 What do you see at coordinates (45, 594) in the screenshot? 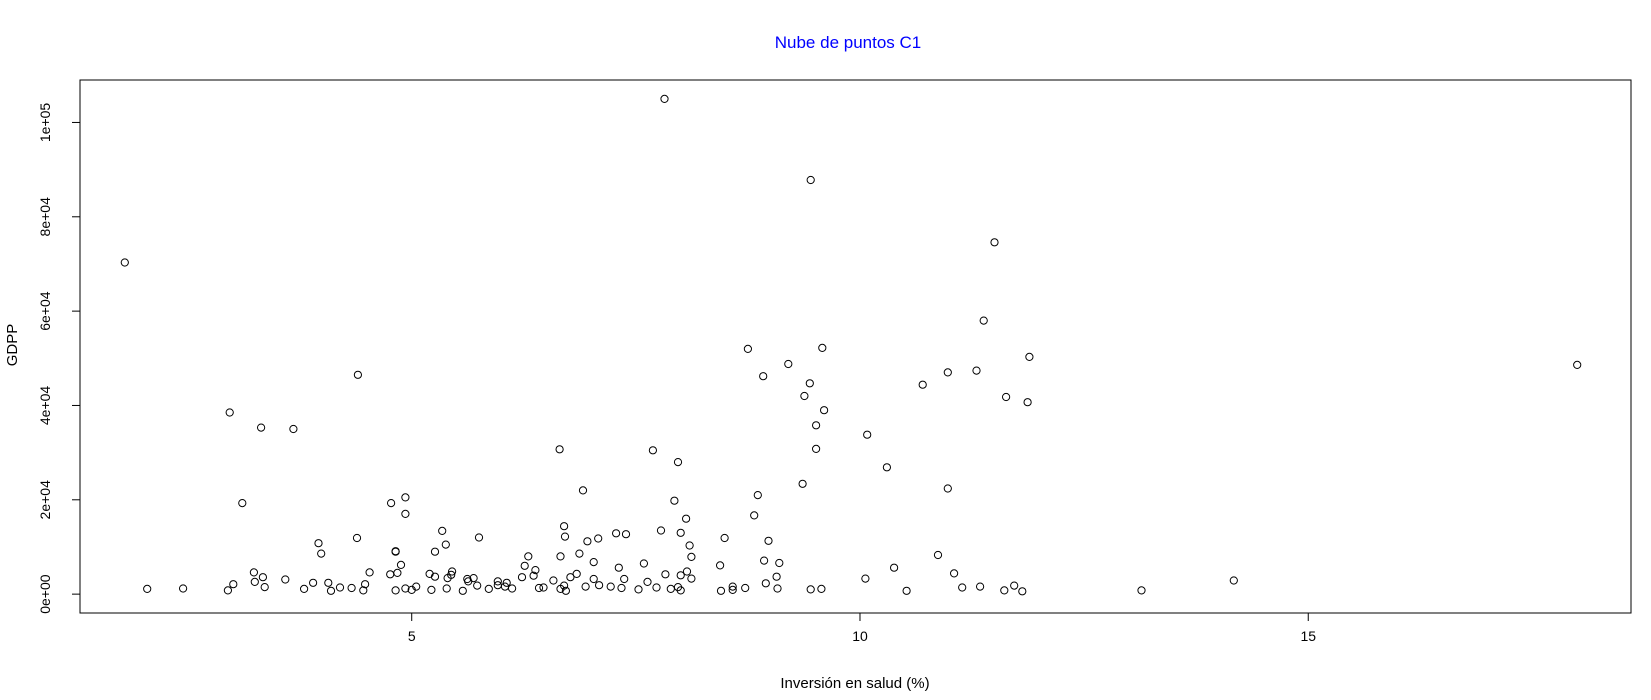
I see `y-tick-label: 0e+00` at bounding box center [45, 594].